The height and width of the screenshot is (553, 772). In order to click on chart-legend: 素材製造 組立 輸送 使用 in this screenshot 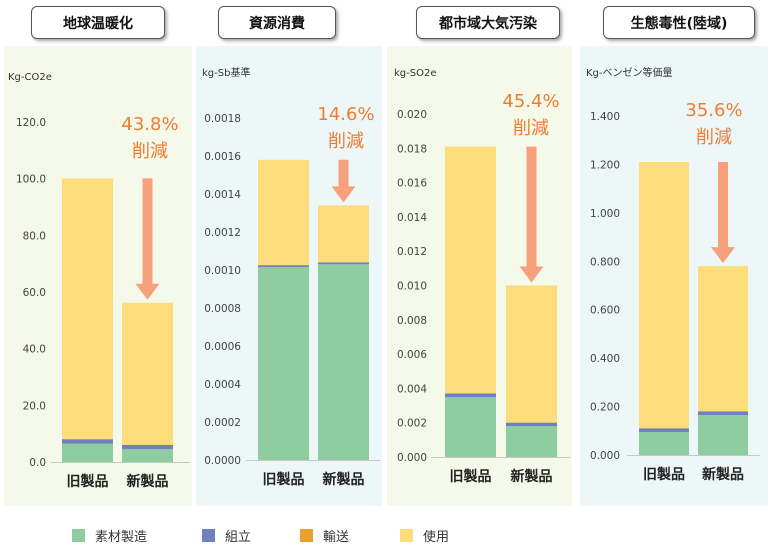, I will do `click(386, 537)`.